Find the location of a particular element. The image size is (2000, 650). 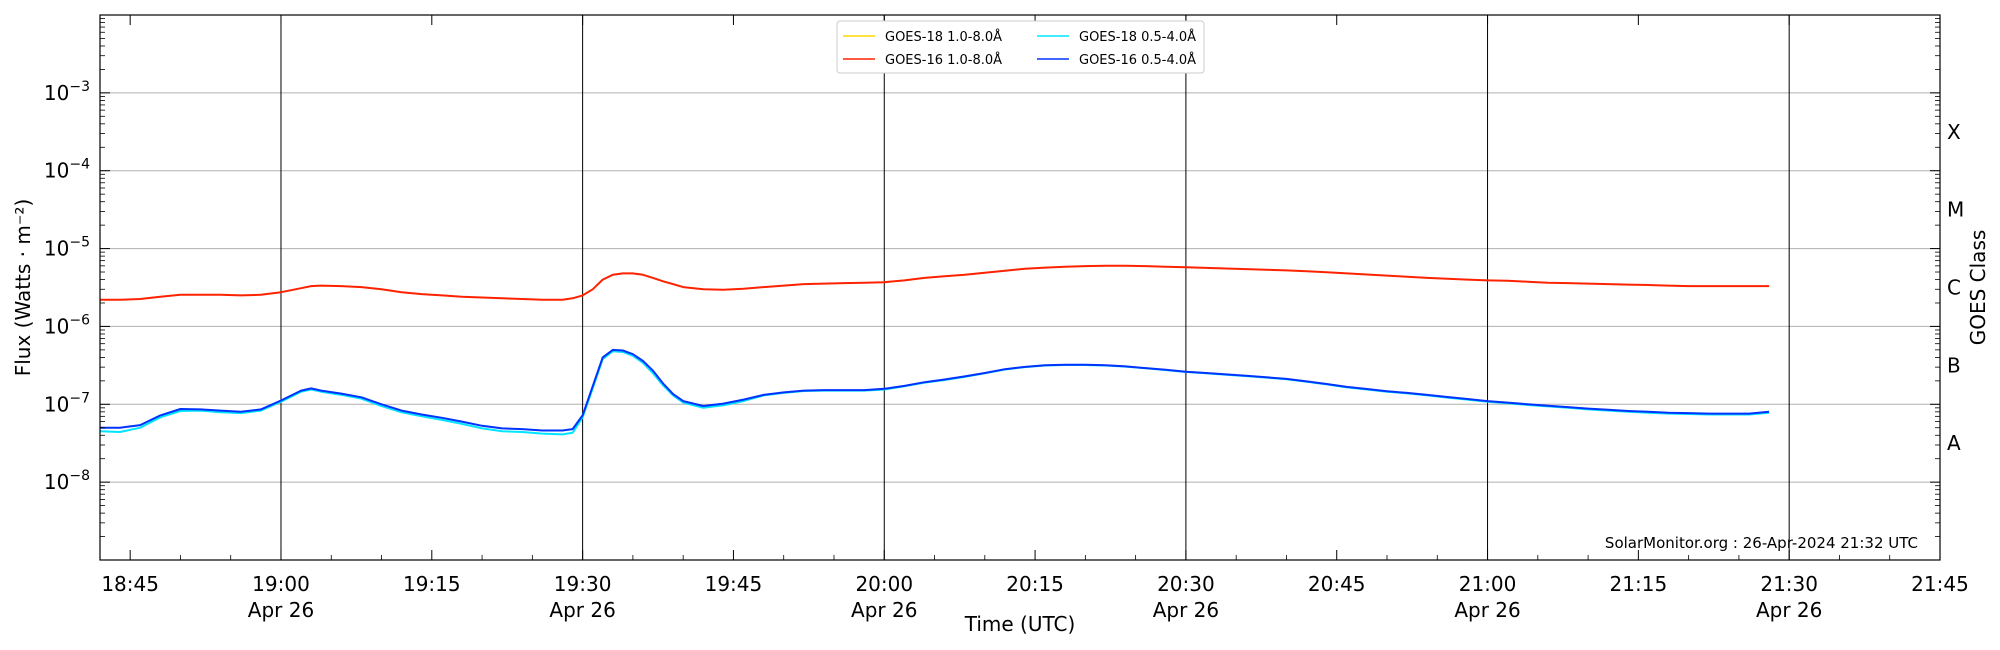

x-tick-label: 20:15 is located at coordinates (1035, 584).